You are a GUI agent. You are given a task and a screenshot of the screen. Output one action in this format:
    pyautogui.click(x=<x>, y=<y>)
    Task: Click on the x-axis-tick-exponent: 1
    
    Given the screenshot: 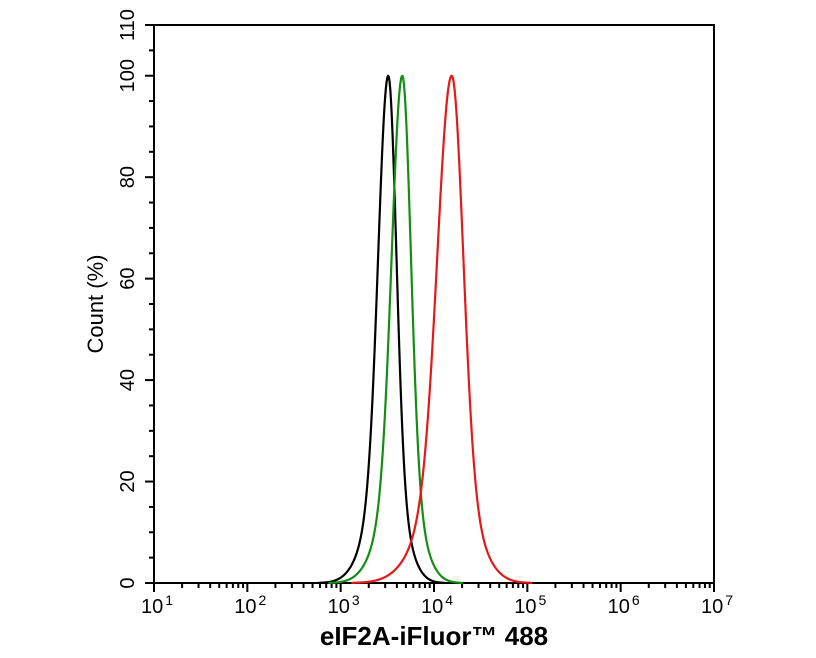 What is the action you would take?
    pyautogui.click(x=169, y=600)
    